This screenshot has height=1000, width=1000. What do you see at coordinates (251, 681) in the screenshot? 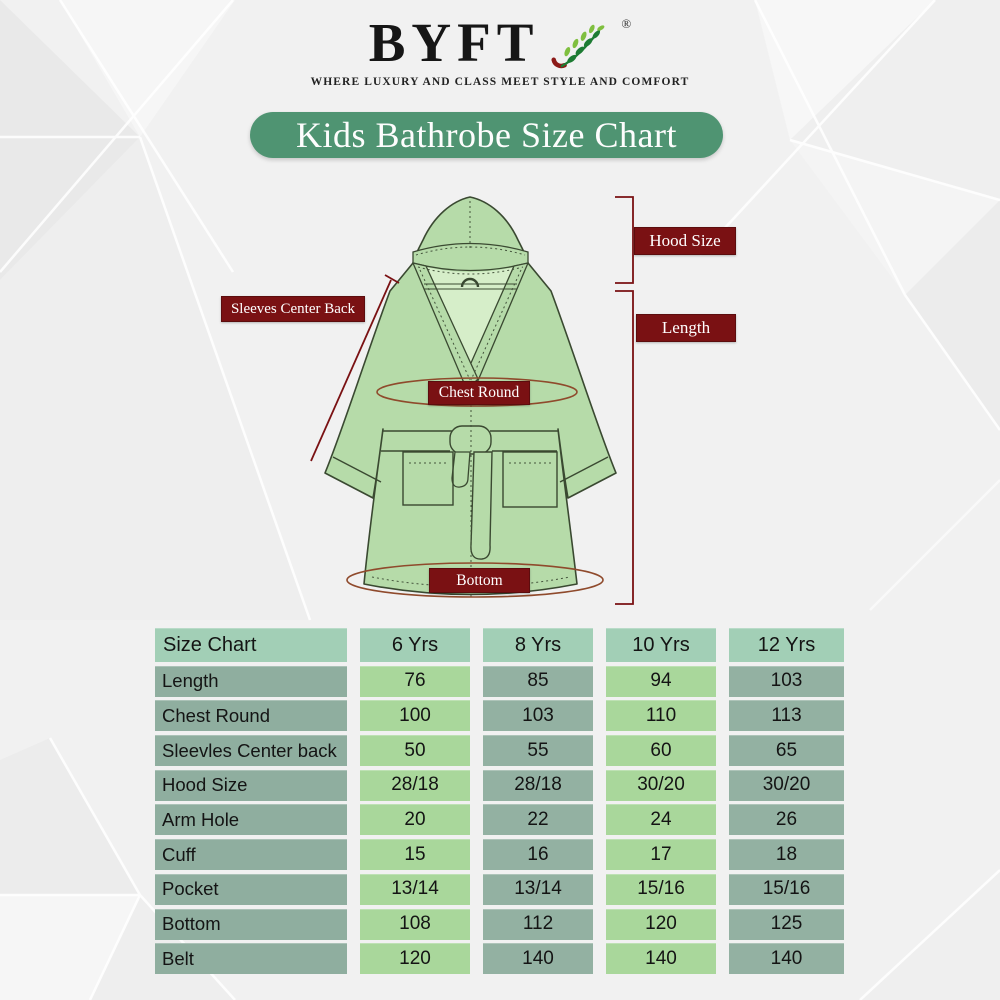
I see `table-row-label: Length` at bounding box center [251, 681].